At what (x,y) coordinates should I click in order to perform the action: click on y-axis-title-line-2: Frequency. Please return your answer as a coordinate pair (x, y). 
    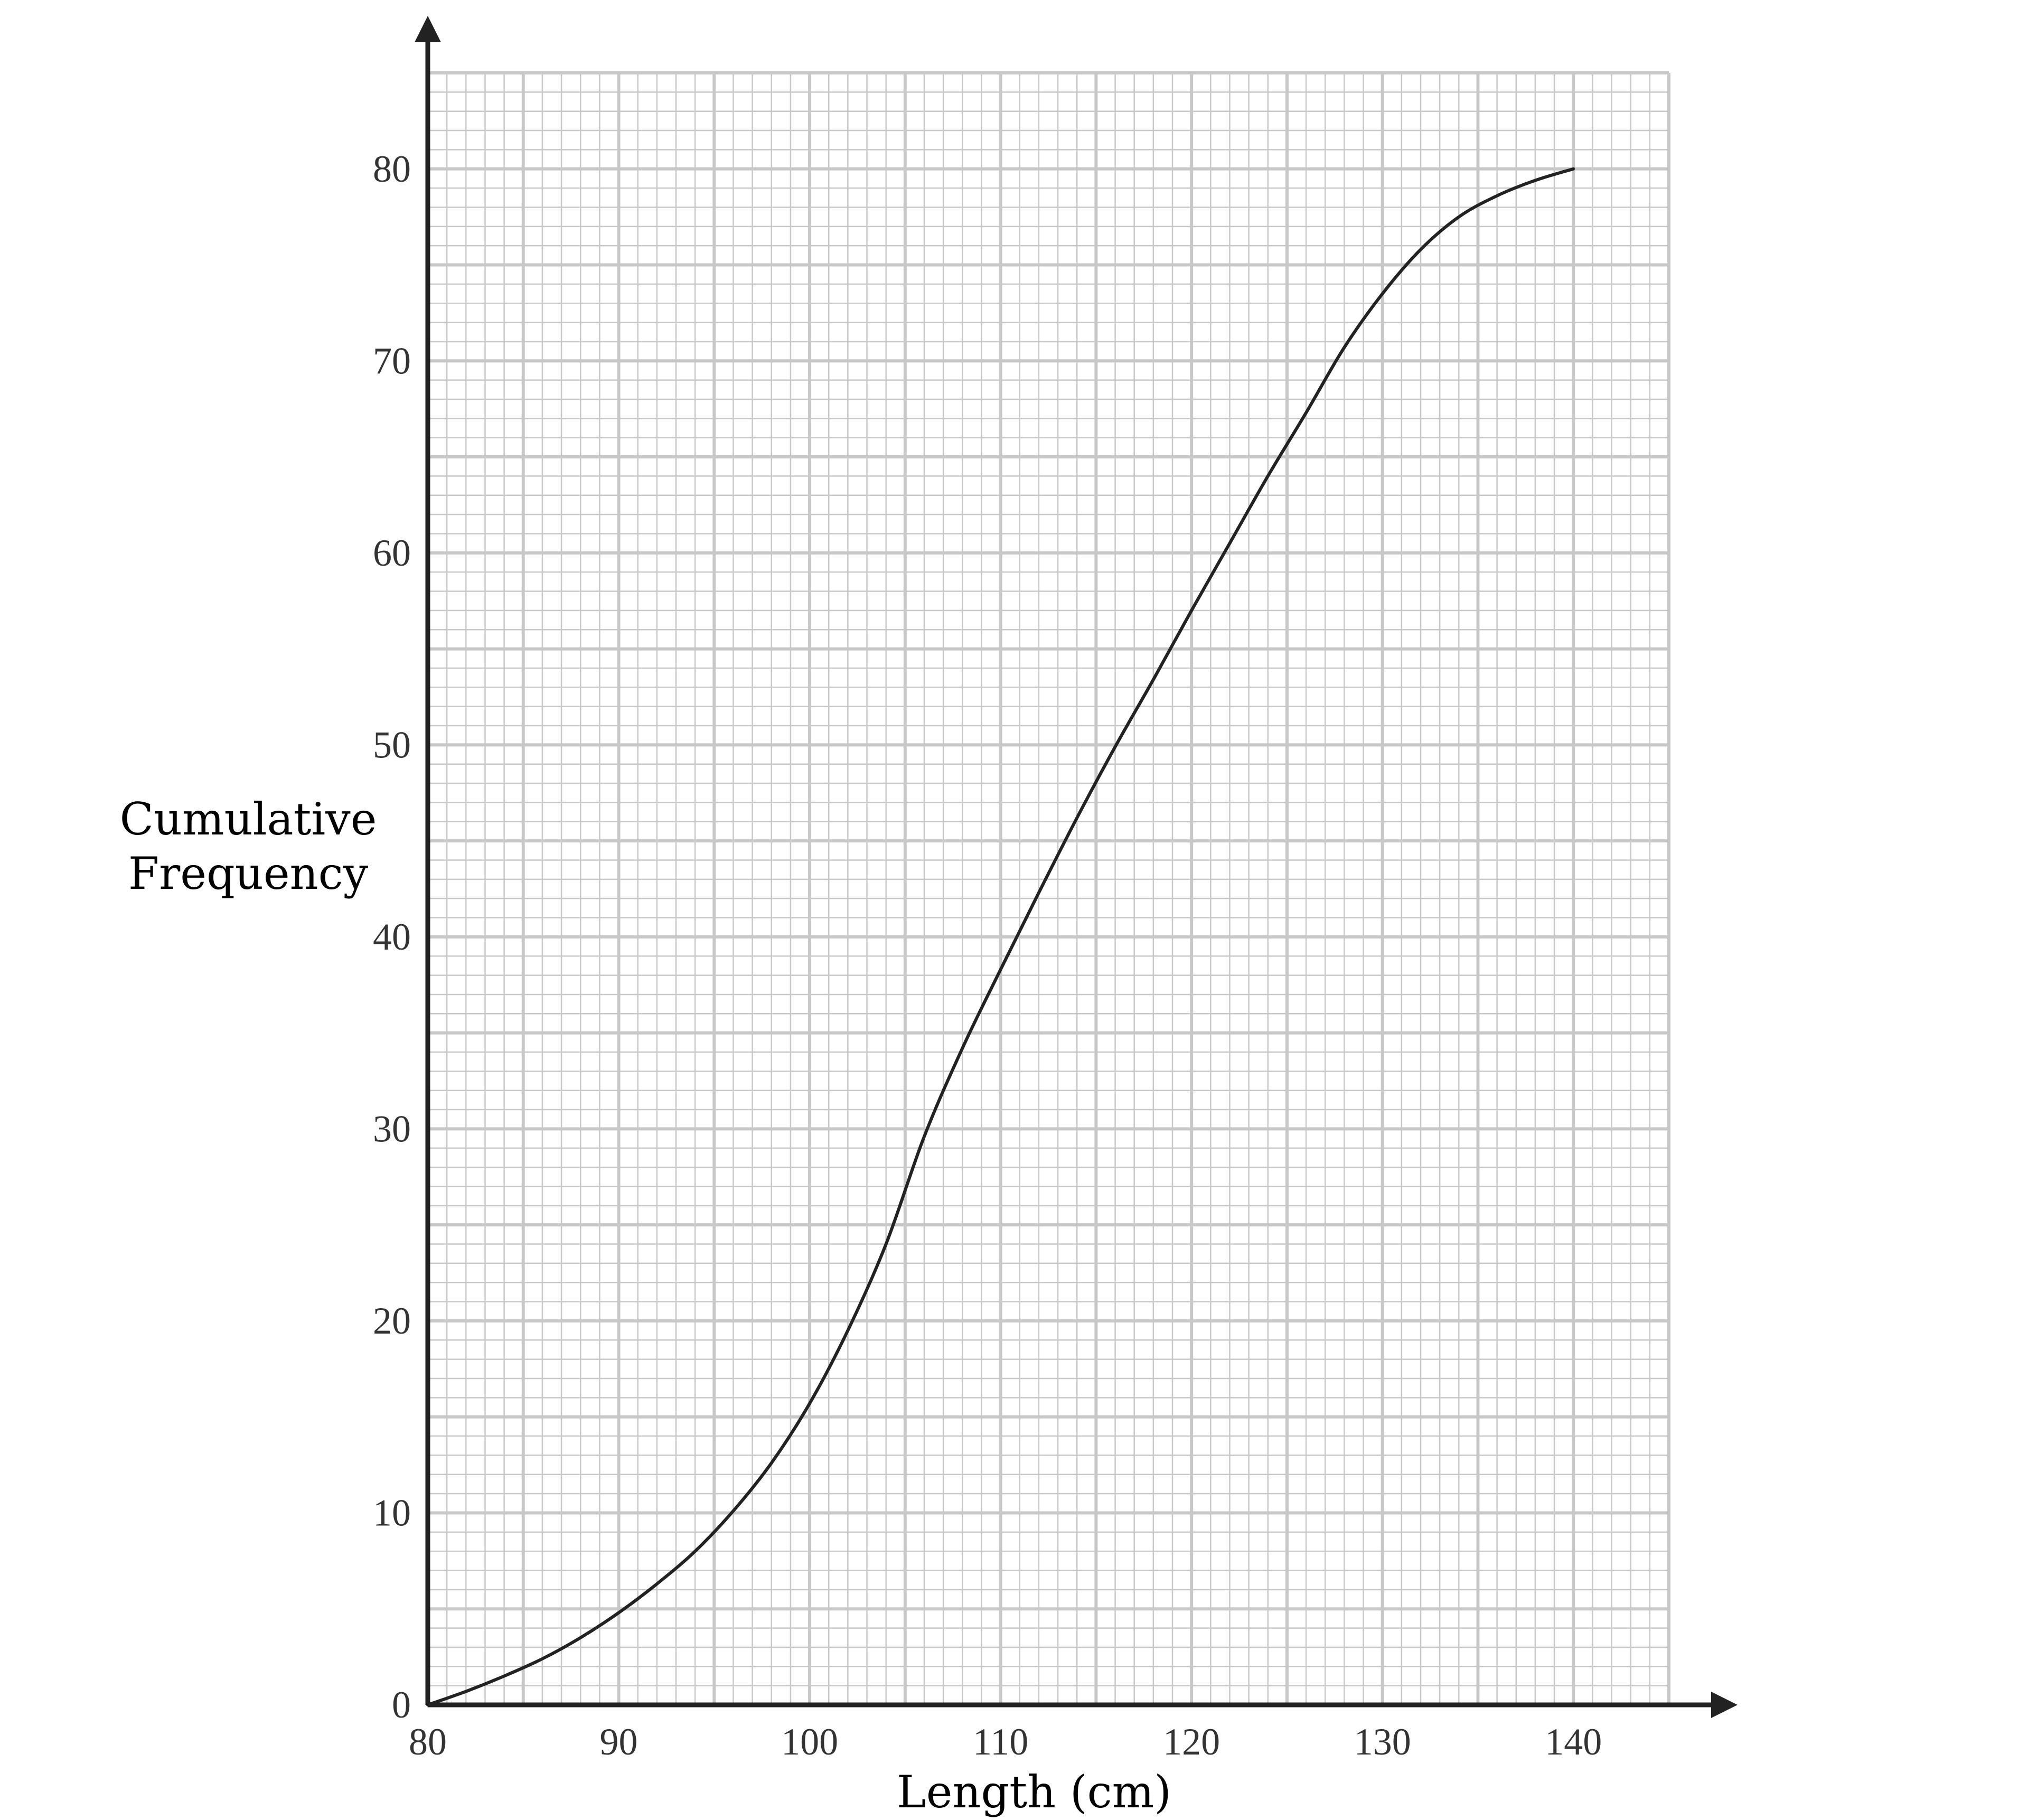
    Looking at the image, I should click on (248, 873).